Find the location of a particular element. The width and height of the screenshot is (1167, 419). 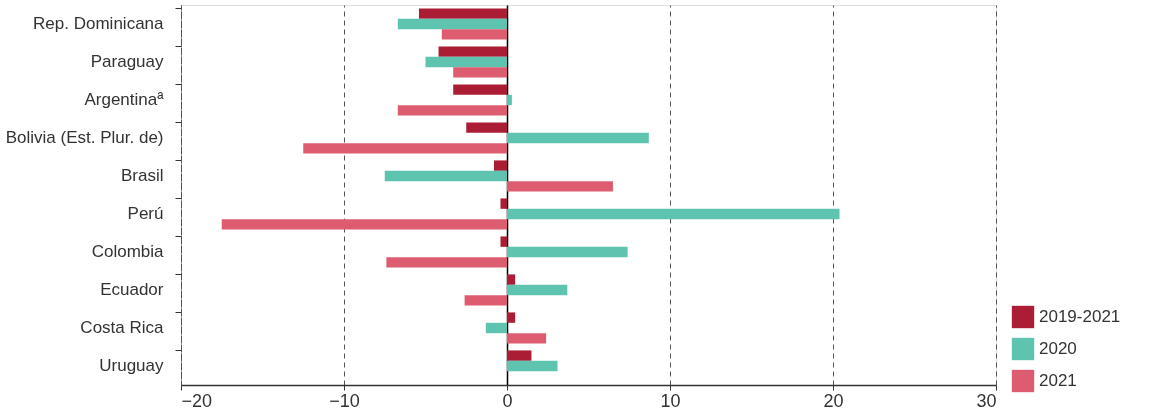

x-tick-label: 10 is located at coordinates (670, 400).